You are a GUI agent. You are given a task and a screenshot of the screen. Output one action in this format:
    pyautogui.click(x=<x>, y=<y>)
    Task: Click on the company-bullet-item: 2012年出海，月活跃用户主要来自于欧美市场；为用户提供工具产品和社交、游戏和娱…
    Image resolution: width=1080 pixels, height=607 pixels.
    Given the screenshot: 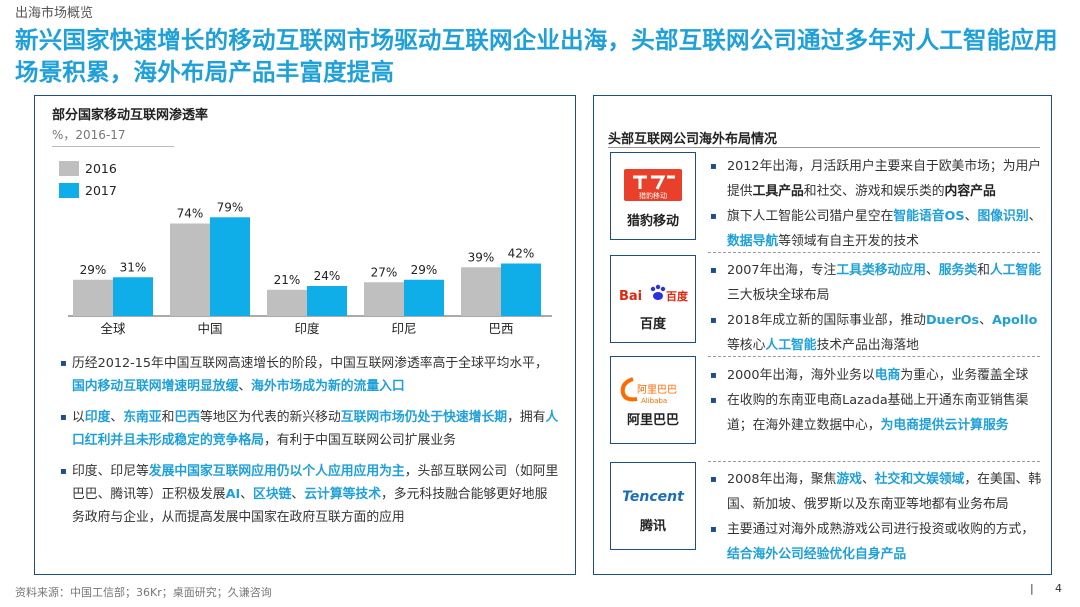 What is the action you would take?
    pyautogui.click(x=877, y=179)
    